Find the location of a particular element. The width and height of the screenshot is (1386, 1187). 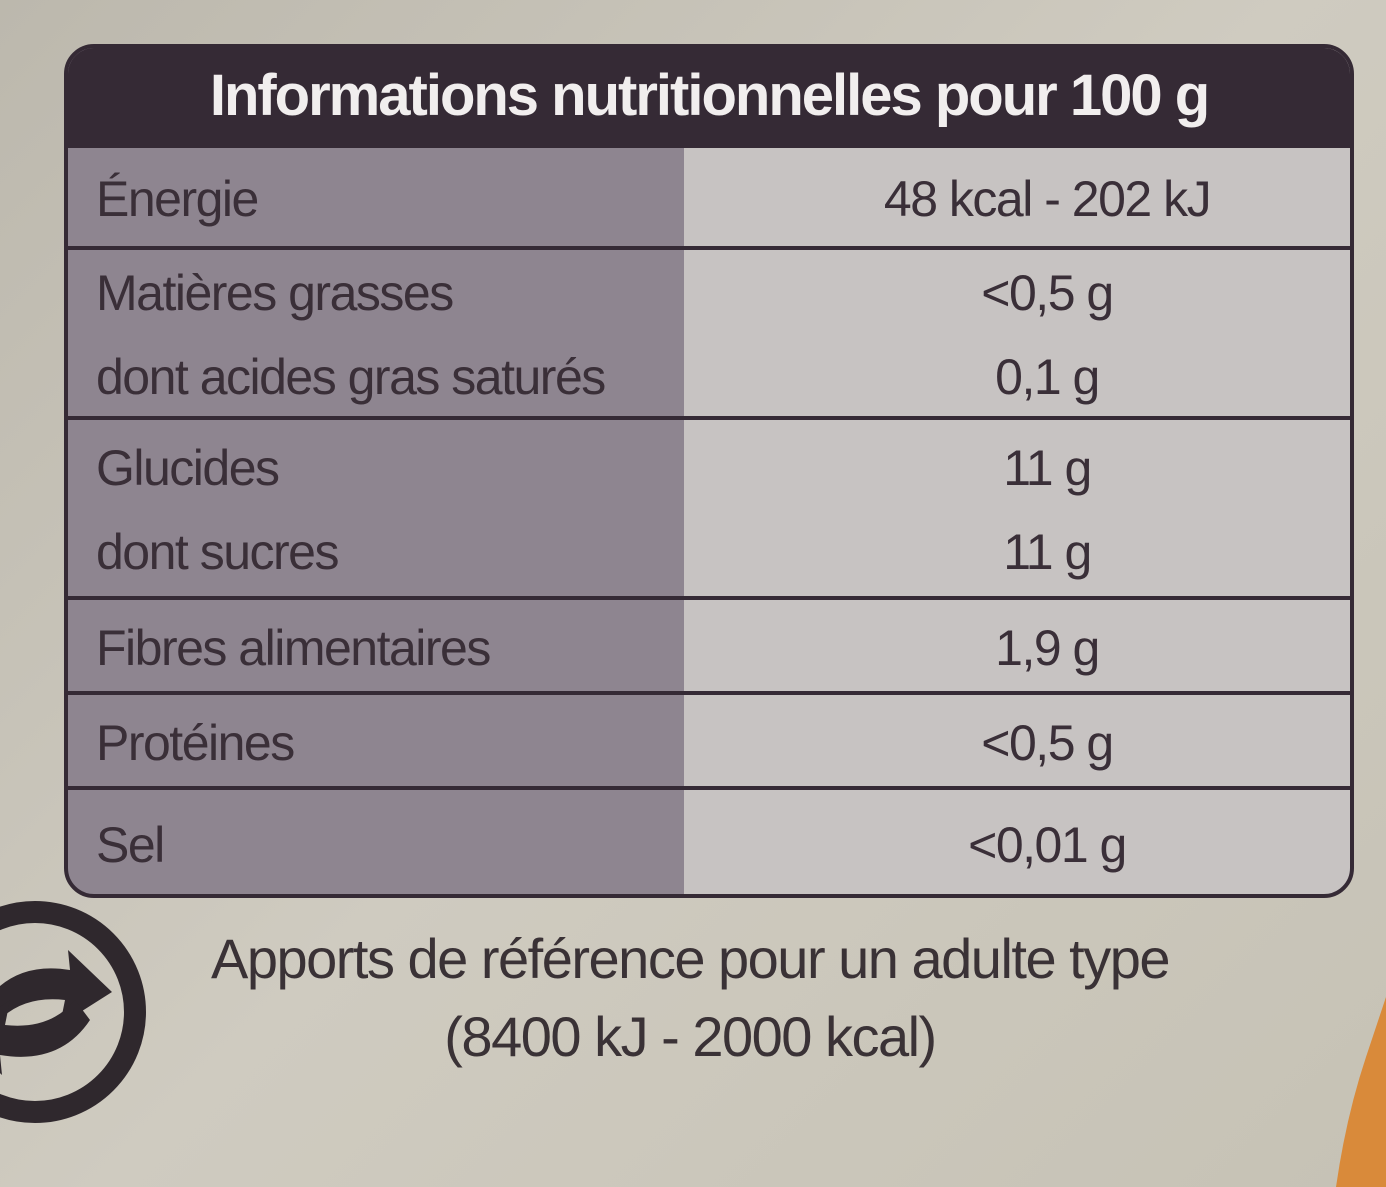

row-group: Protéines <0,5 g is located at coordinates (709, 738).